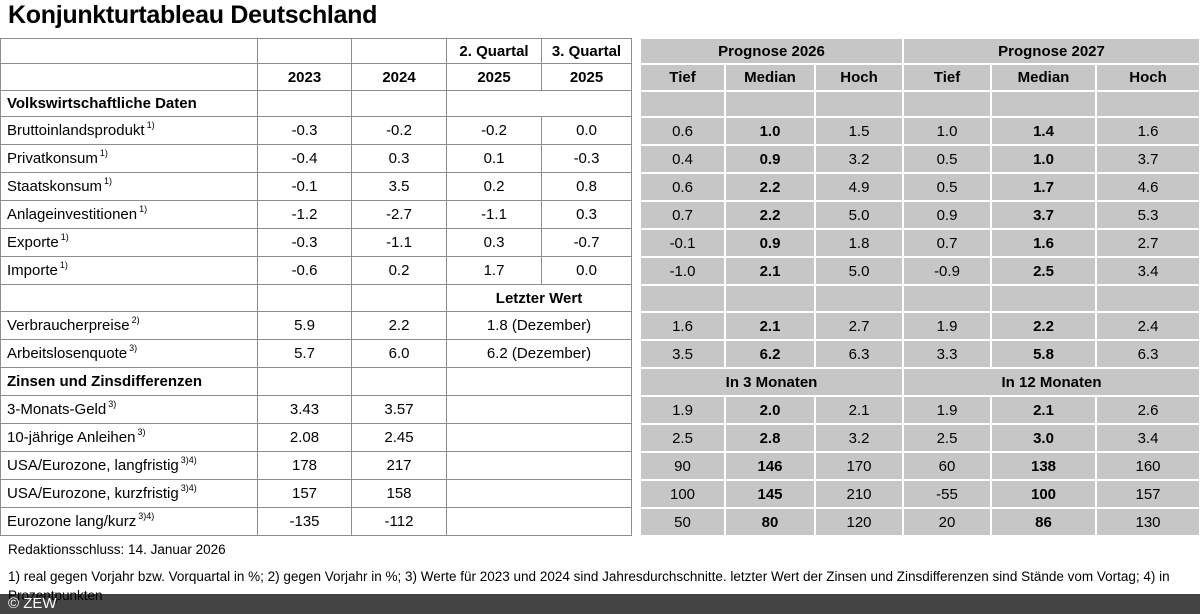 Image resolution: width=1200 pixels, height=614 pixels. Describe the element at coordinates (67, 353) in the screenshot. I see `row-label-text: Arbeitslosenquote` at that location.